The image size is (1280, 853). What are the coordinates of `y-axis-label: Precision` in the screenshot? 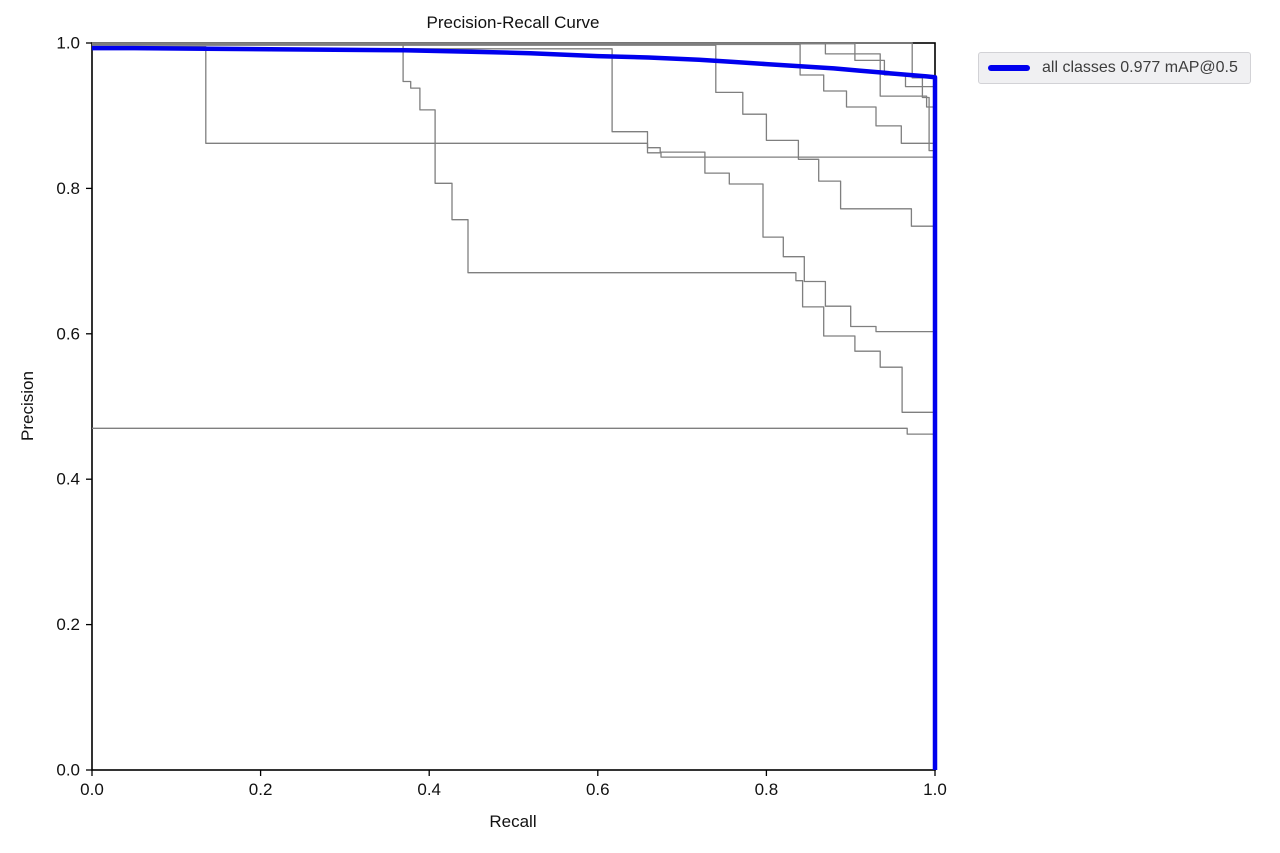 It's located at (27, 406).